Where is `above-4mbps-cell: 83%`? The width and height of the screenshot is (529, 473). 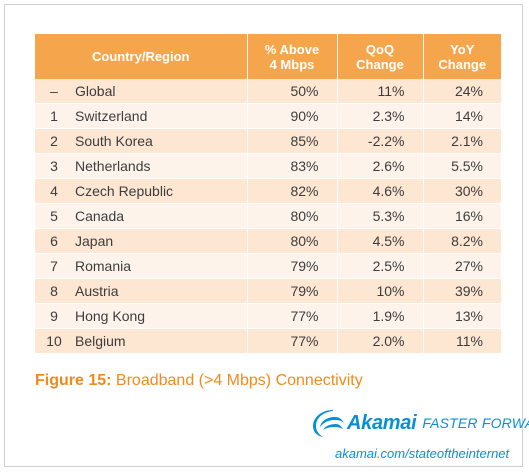 above-4mbps-cell: 83% is located at coordinates (292, 166).